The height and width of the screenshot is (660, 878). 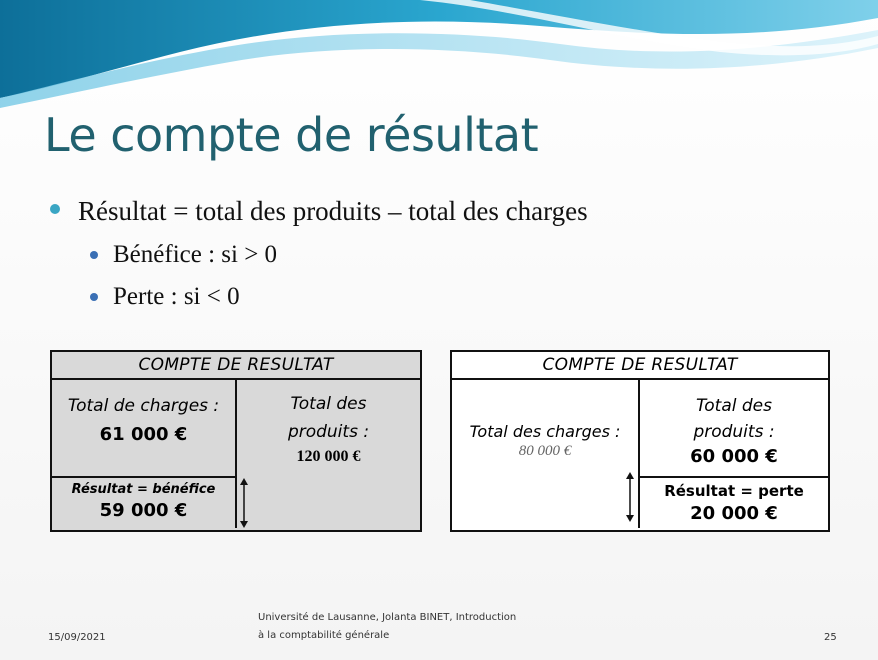 I want to click on produits-value: 60 000 €, so click(x=734, y=456).